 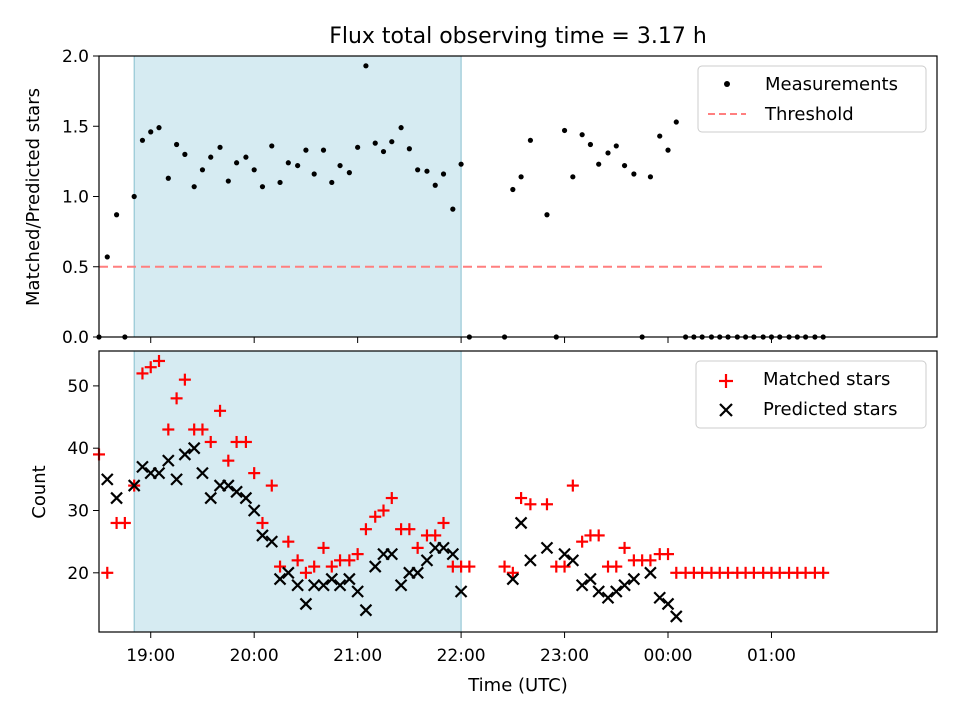 I want to click on y-tick-label: 2.0, so click(x=75, y=57).